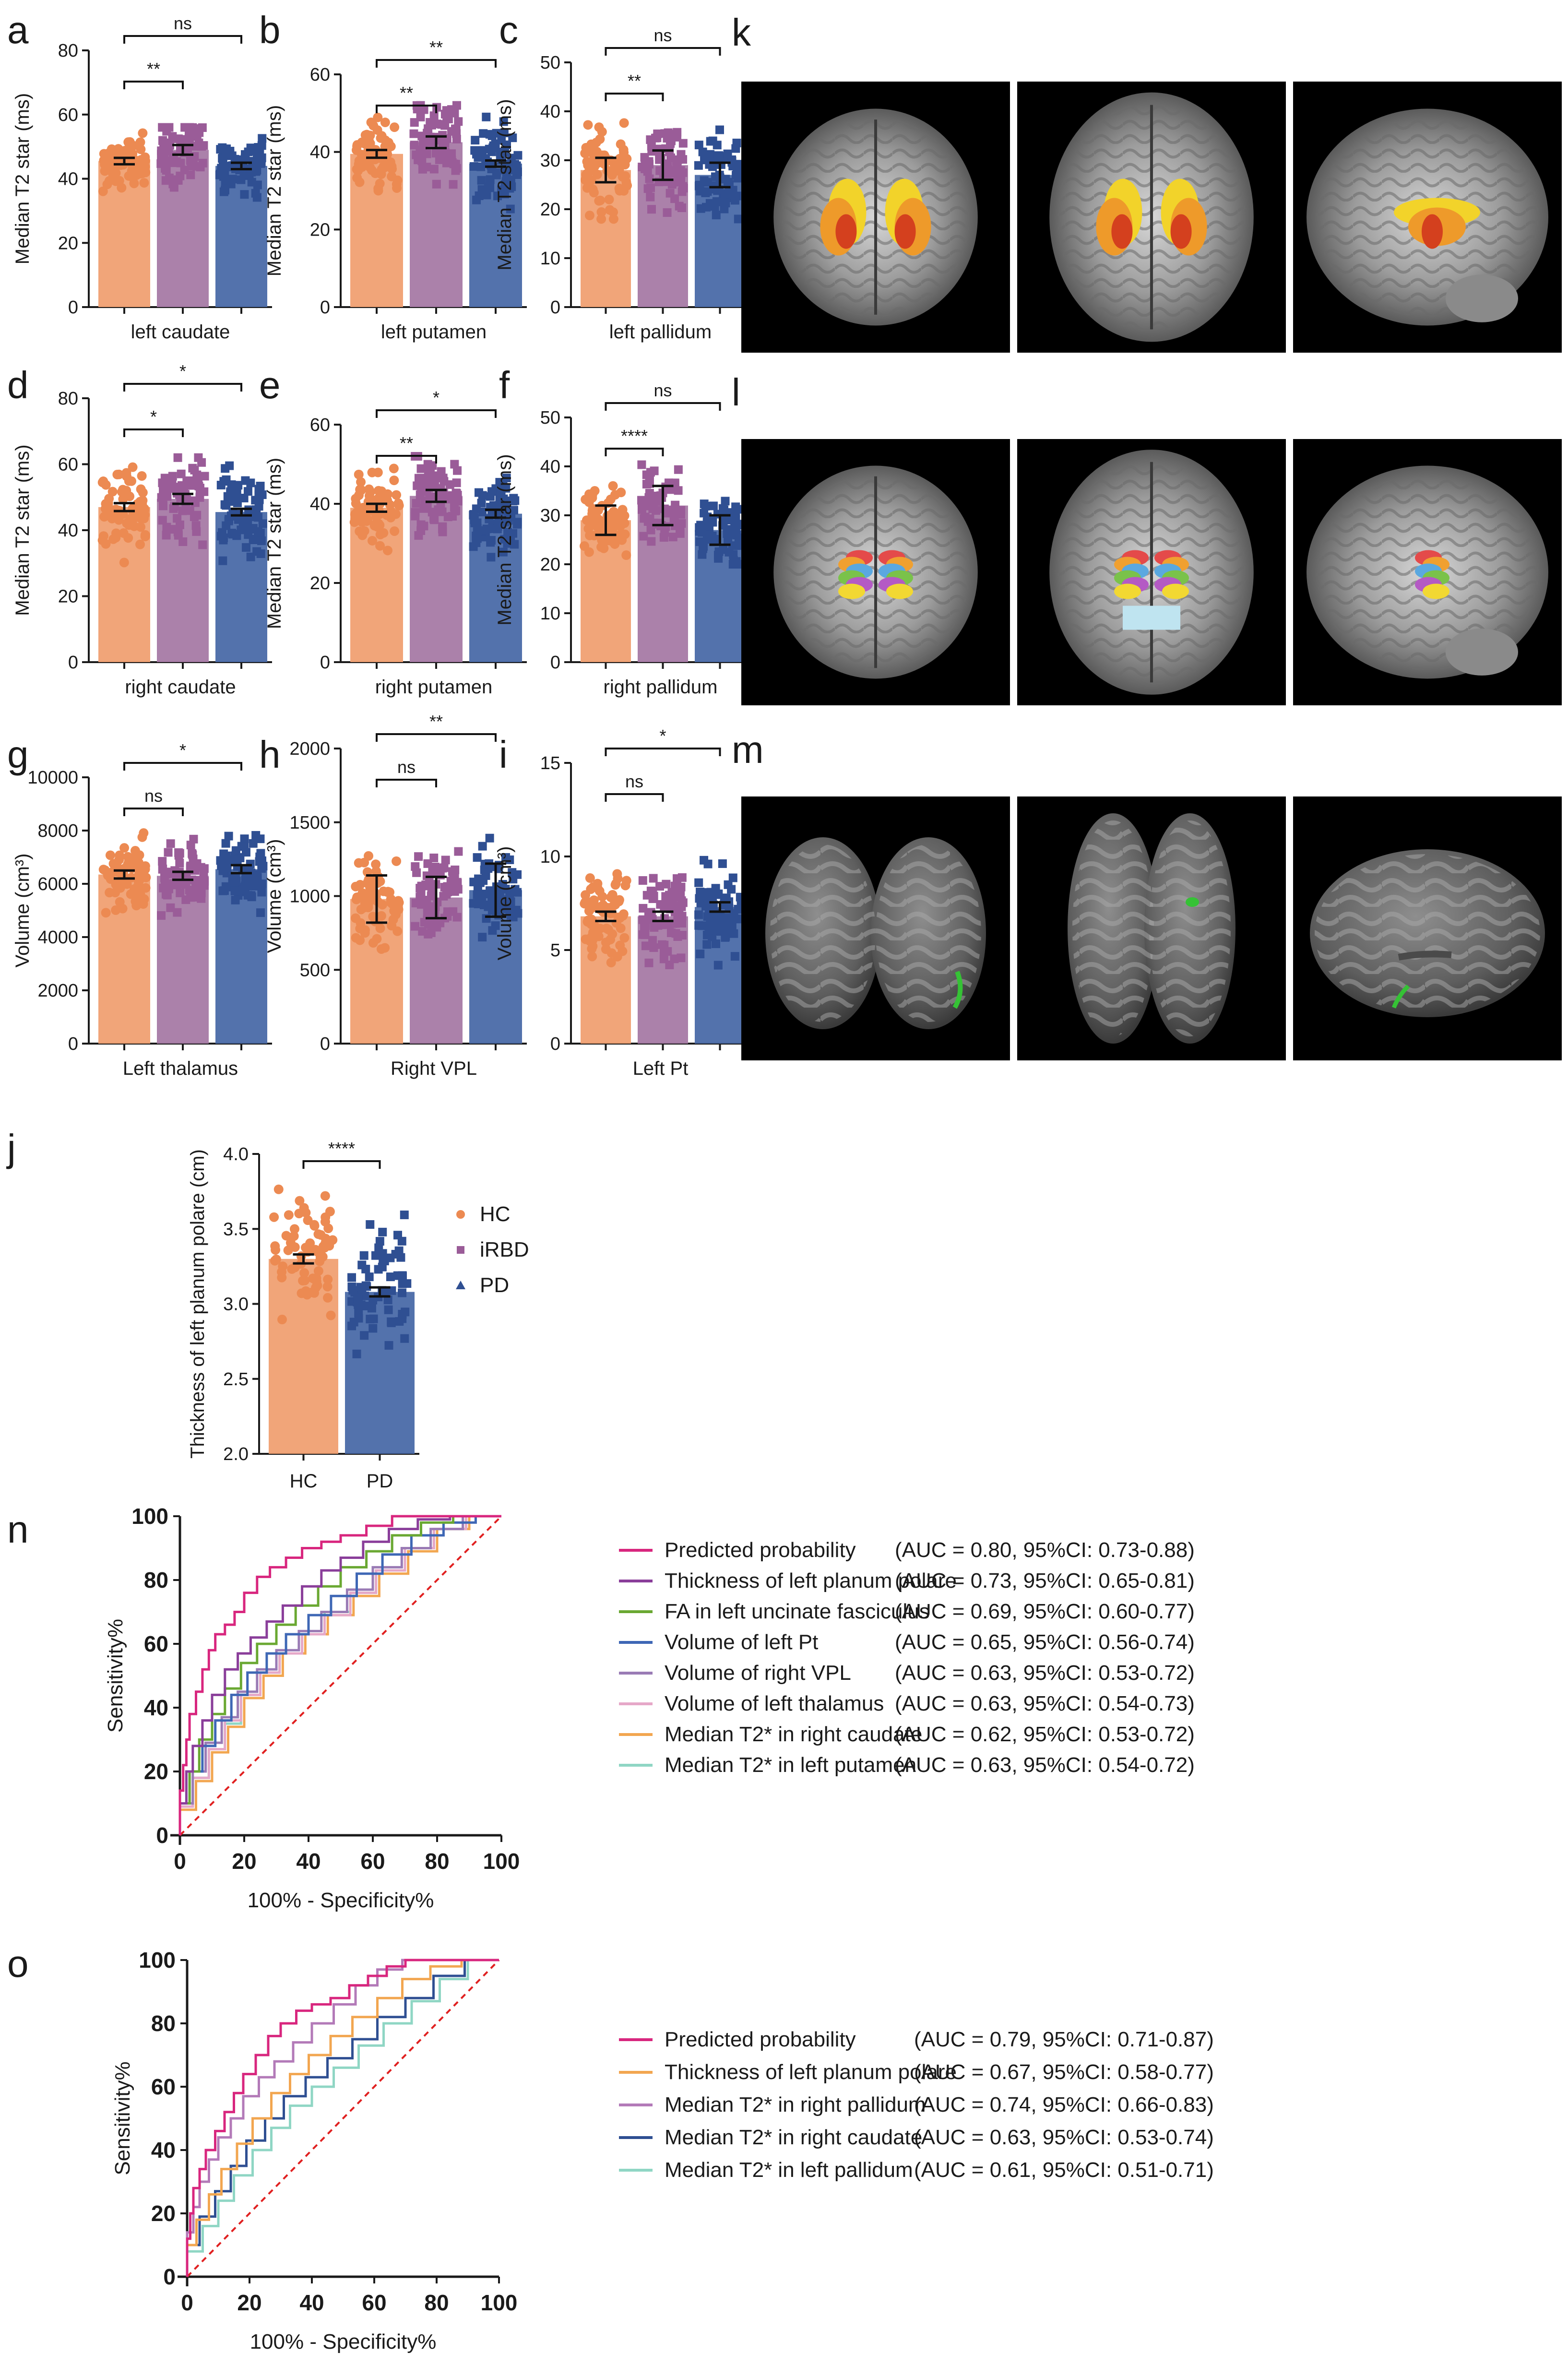 The height and width of the screenshot is (2377, 1568). I want to click on y-tick-label: 20, so click(550, 210).